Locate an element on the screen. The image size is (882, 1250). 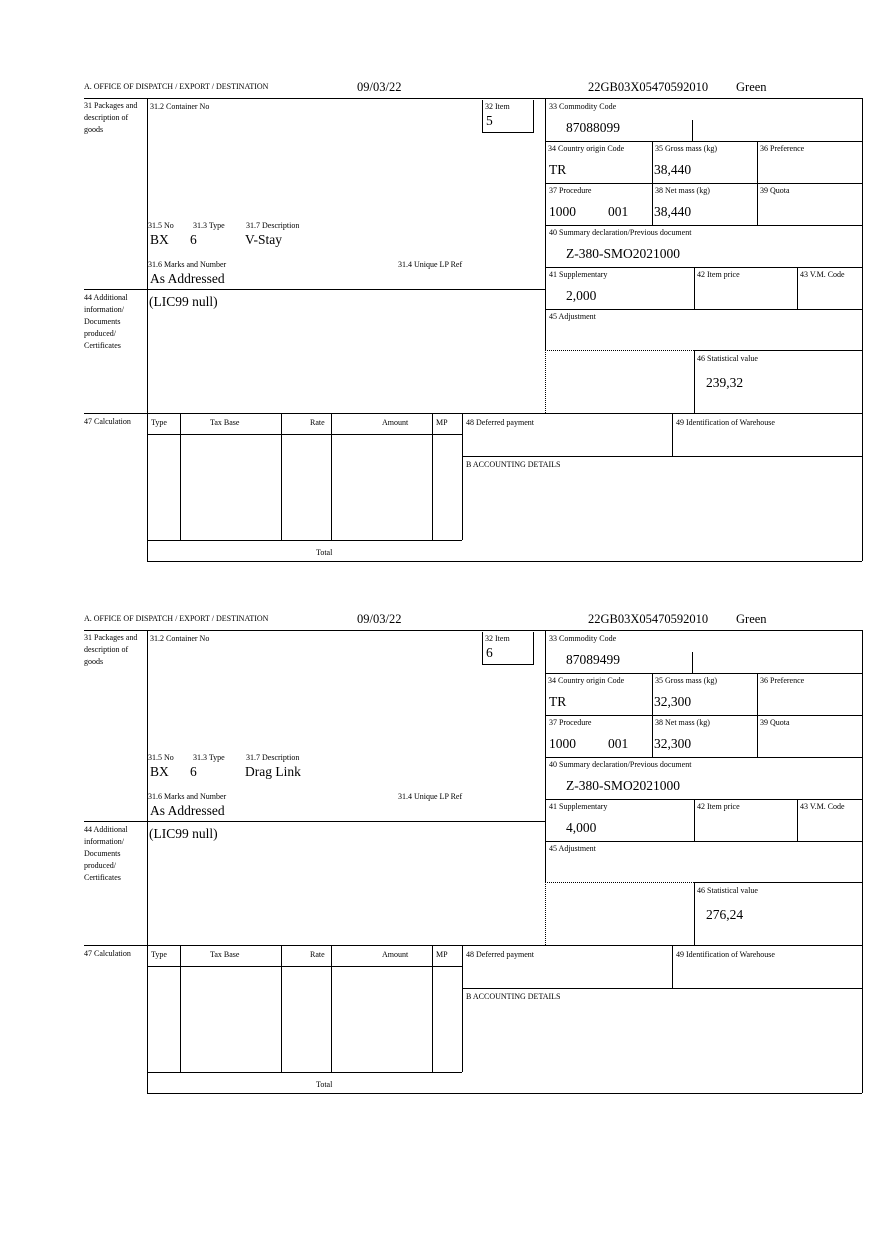
calculation-label: 47 Calculation is located at coordinates (107, 421).